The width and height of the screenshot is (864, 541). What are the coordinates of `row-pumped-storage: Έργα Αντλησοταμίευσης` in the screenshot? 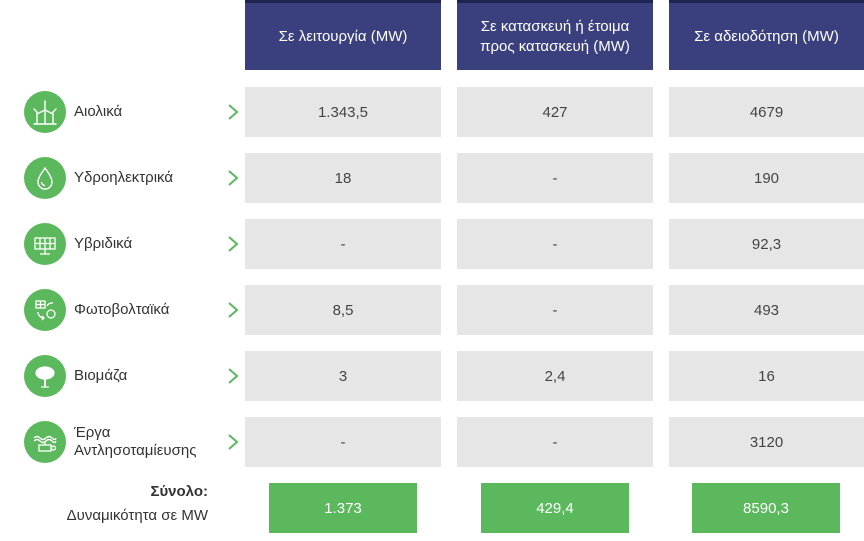 It's located at (132, 442).